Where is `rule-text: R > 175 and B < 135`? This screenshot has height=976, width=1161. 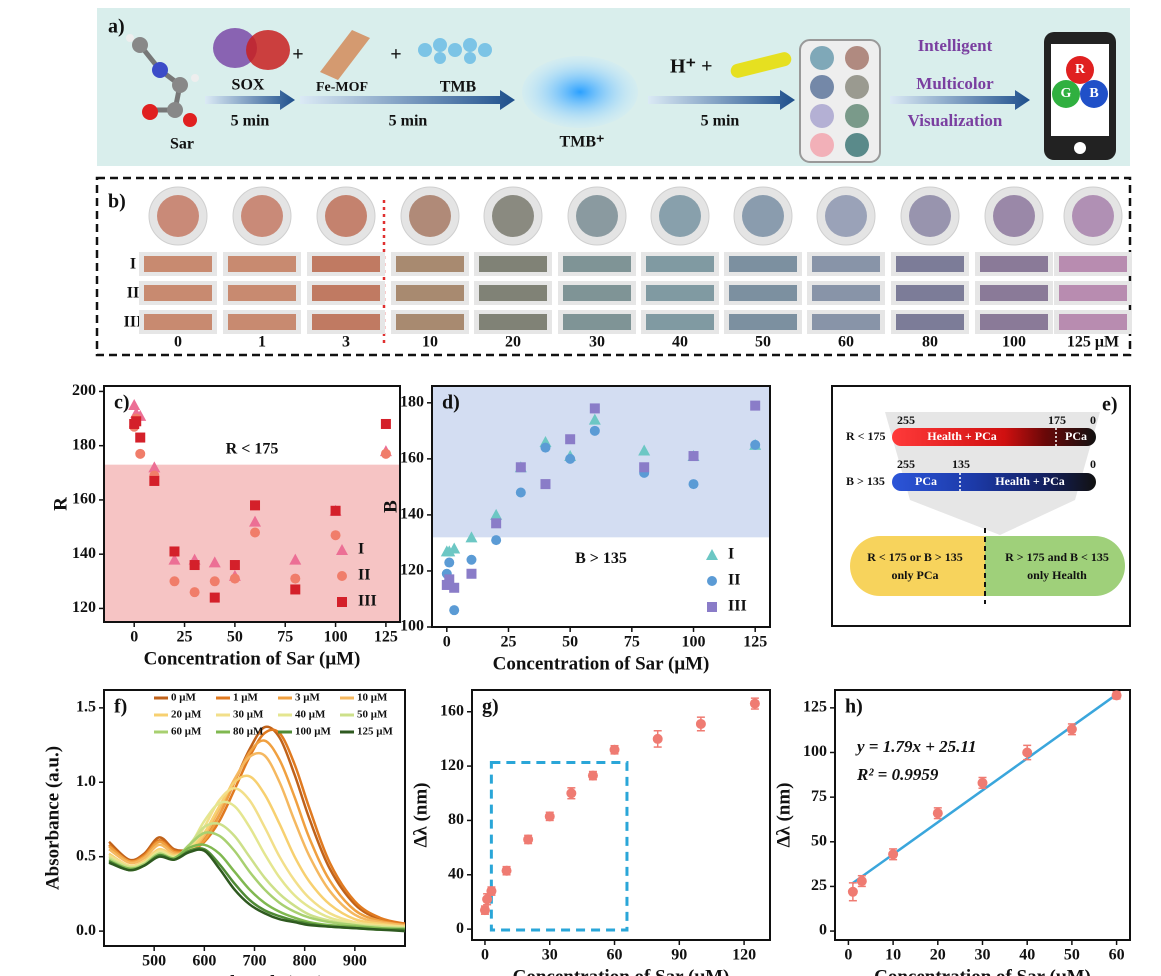
rule-text: R > 175 and B < 135 is located at coordinates (1057, 557).